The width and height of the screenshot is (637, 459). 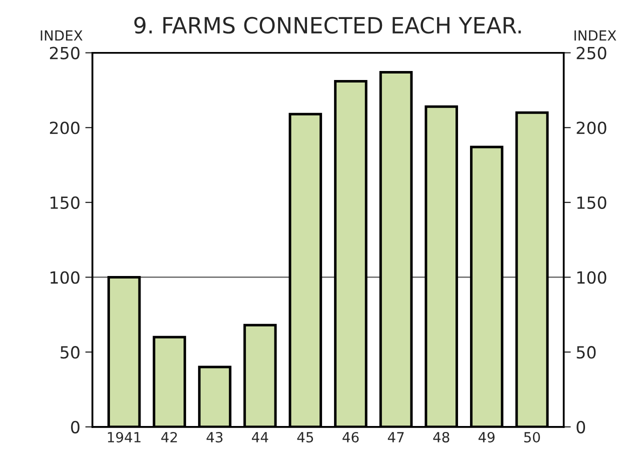 What do you see at coordinates (65, 53) in the screenshot?
I see `y-tick-label: 250` at bounding box center [65, 53].